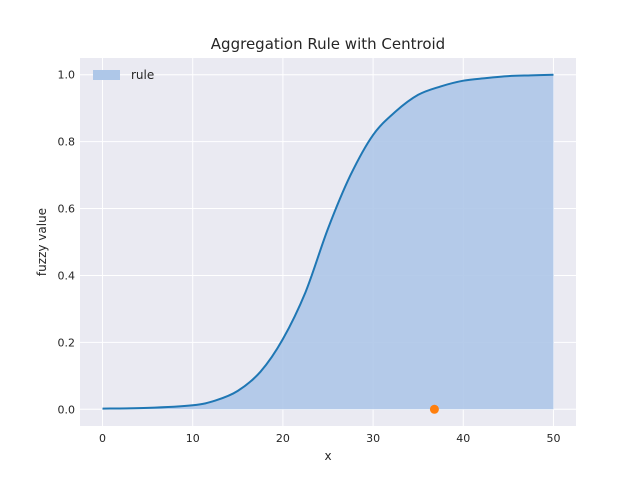 This screenshot has width=640, height=484. I want to click on y-tick-label: 0.2, so click(67, 342).